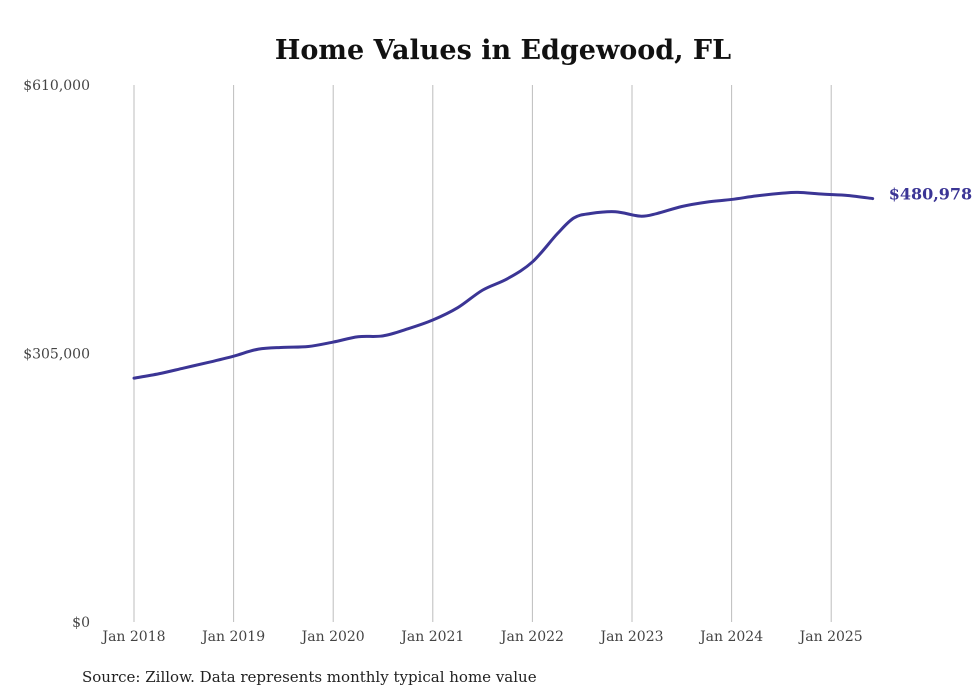 The height and width of the screenshot is (699, 980). What do you see at coordinates (503, 50) in the screenshot?
I see `chart-title: Home Values in Edgewood, FL` at bounding box center [503, 50].